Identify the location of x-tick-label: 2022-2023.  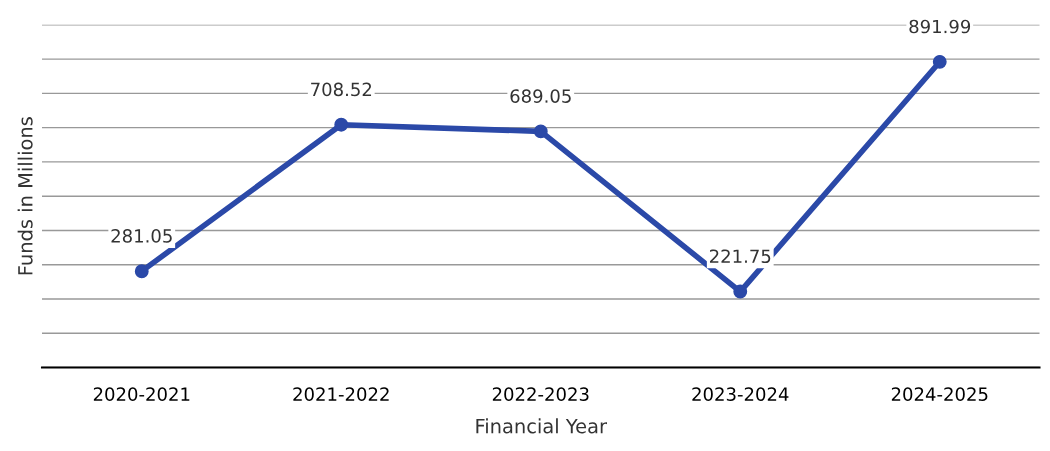
(540, 394).